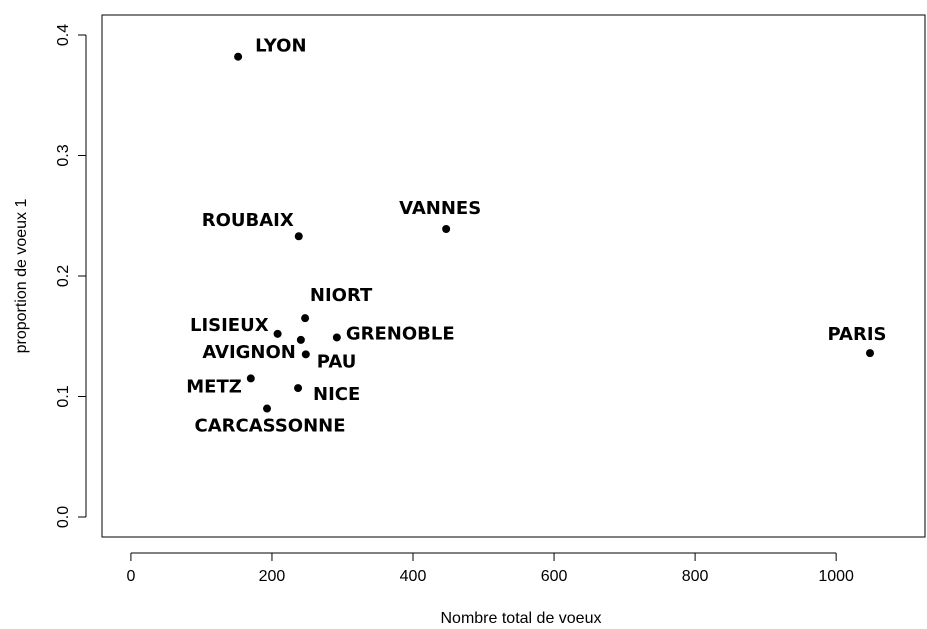 The width and height of the screenshot is (927, 629). Describe the element at coordinates (214, 386) in the screenshot. I see `point-label: METZ` at that location.